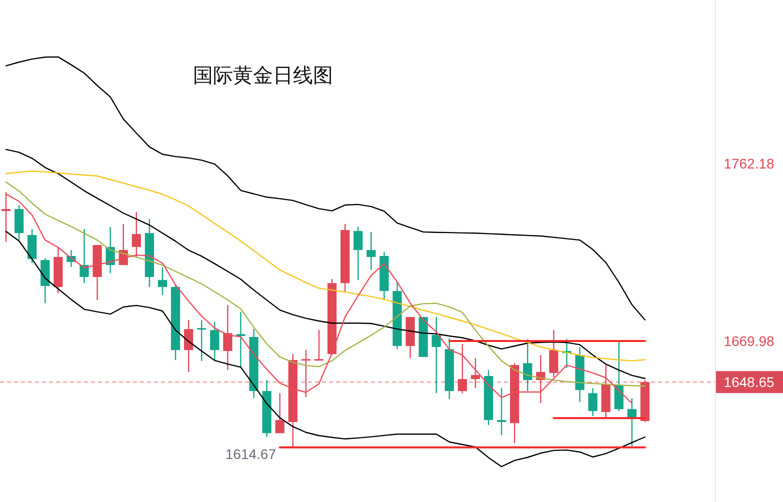  What do you see at coordinates (749, 341) in the screenshot?
I see `y-tick-label: 1669.98` at bounding box center [749, 341].